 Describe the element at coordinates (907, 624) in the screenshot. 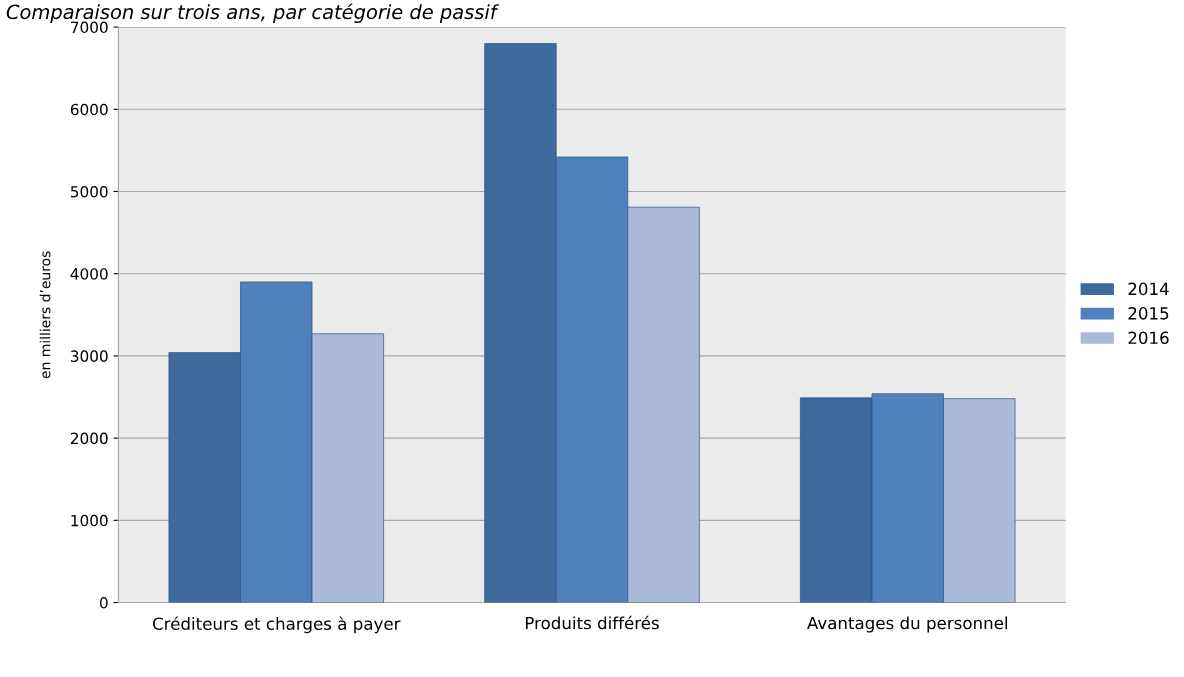

I see `x-tick-label: Avantages du personnel` at that location.